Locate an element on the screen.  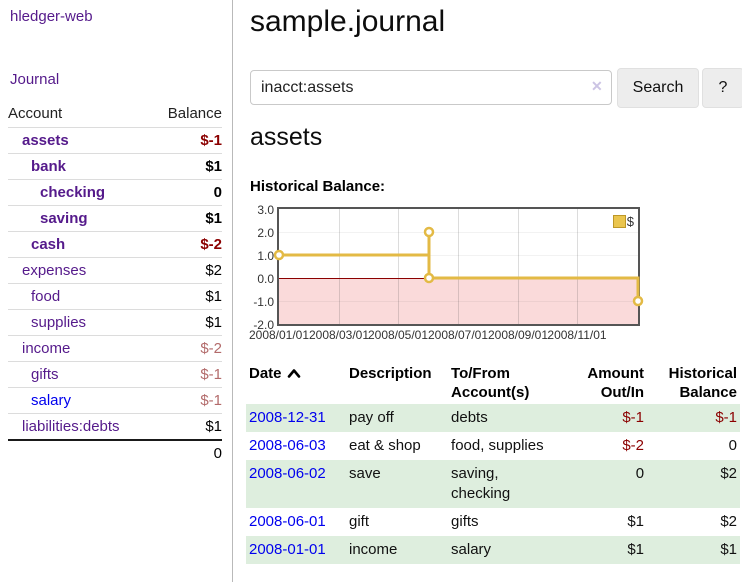
register-row: 2008-06-01 gift gifts $1 $2 is located at coordinates (493, 522).